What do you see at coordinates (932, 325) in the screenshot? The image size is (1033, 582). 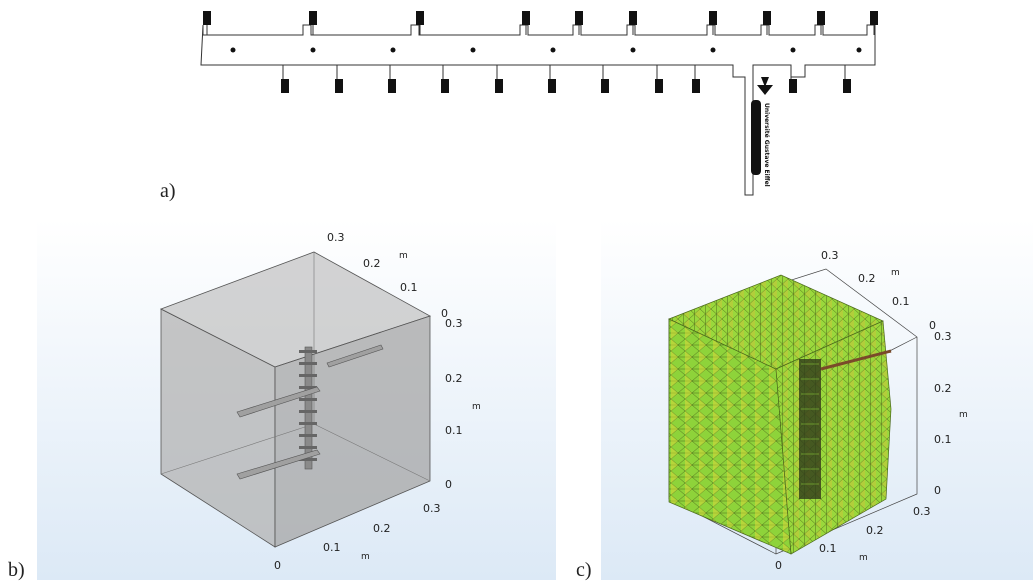 I see `c-top-tick-3: 0` at bounding box center [932, 325].